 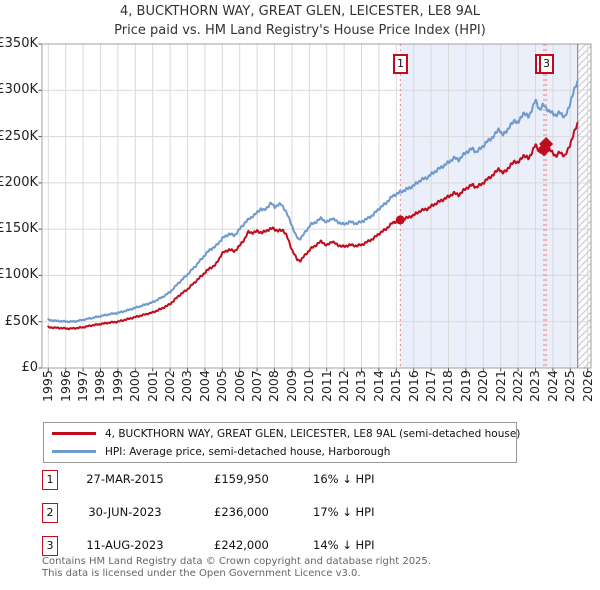 What do you see at coordinates (187, 386) in the screenshot?
I see `x-axis-label: 2003` at bounding box center [187, 386].